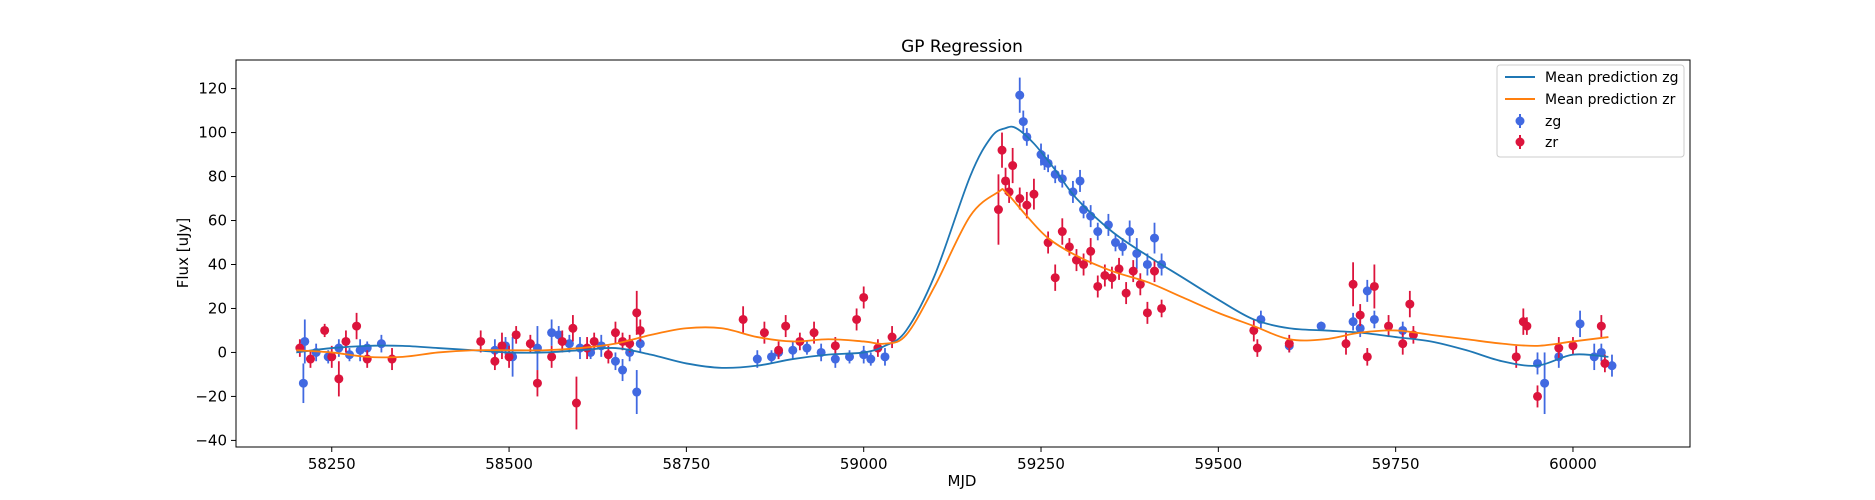  I want to click on x-tick-label: 60000, so click(1573, 464).